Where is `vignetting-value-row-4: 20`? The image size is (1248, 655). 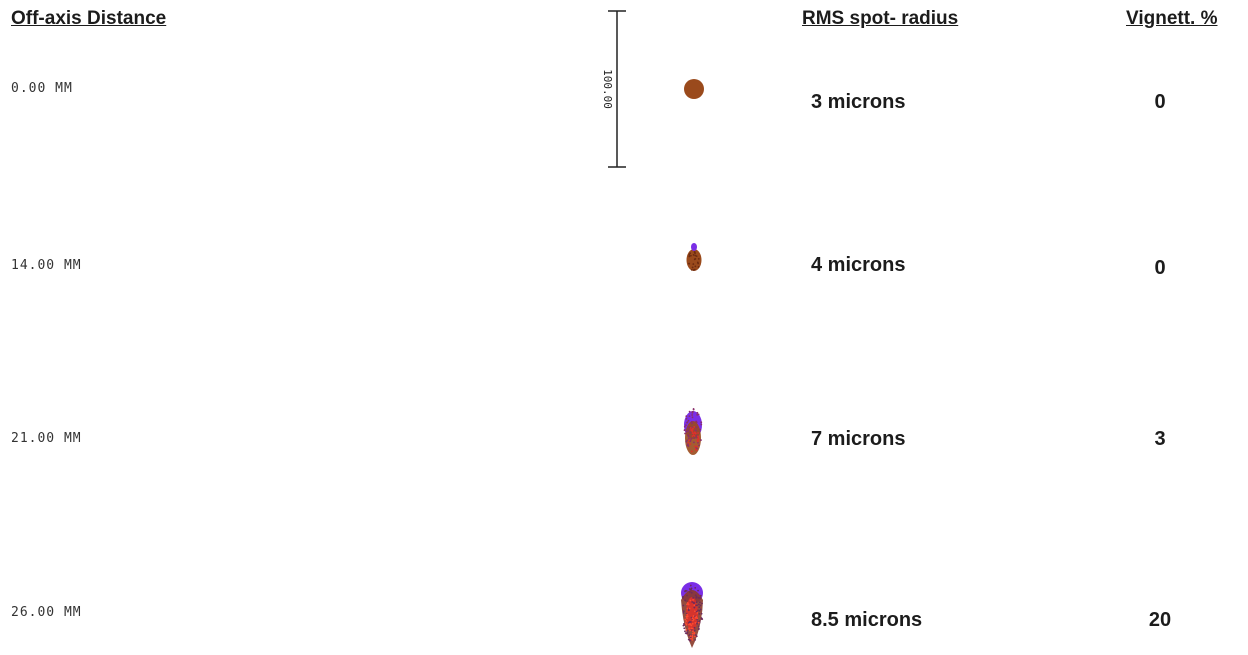 vignetting-value-row-4: 20 is located at coordinates (1160, 620).